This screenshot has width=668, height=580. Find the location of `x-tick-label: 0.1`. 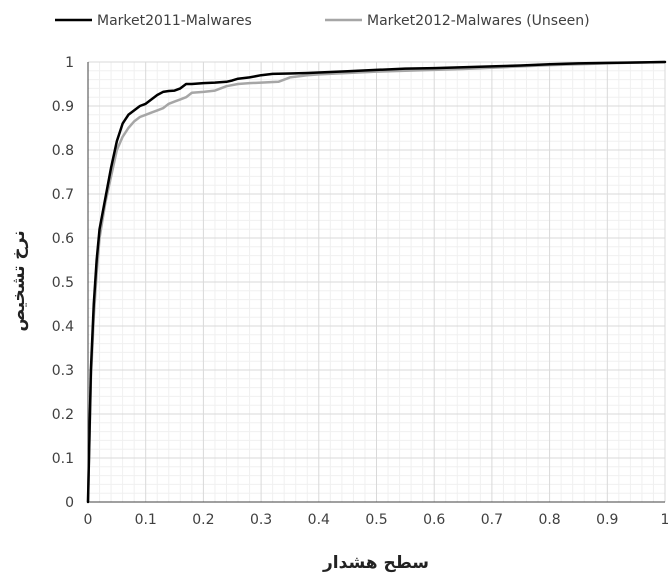

x-tick-label: 0.1 is located at coordinates (146, 520).